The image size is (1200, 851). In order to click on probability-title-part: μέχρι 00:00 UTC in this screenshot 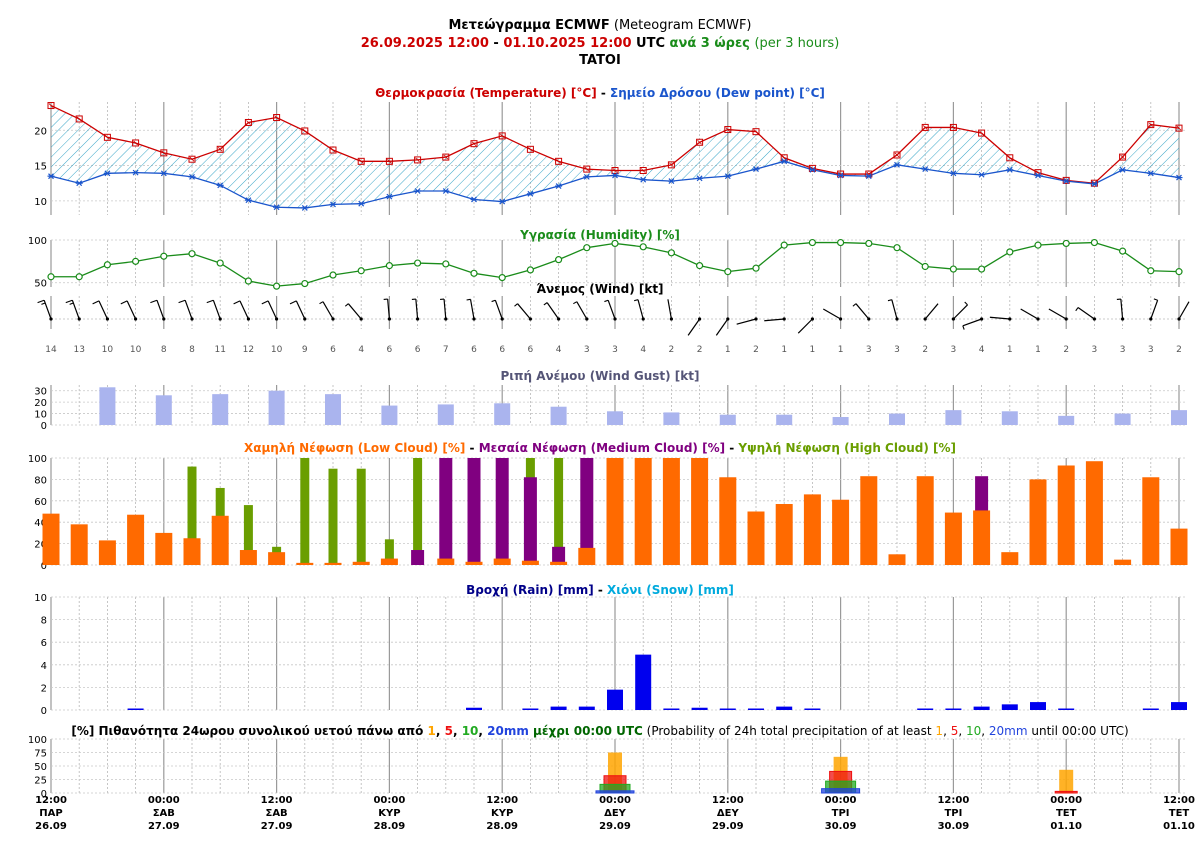, I will do `click(586, 731)`.